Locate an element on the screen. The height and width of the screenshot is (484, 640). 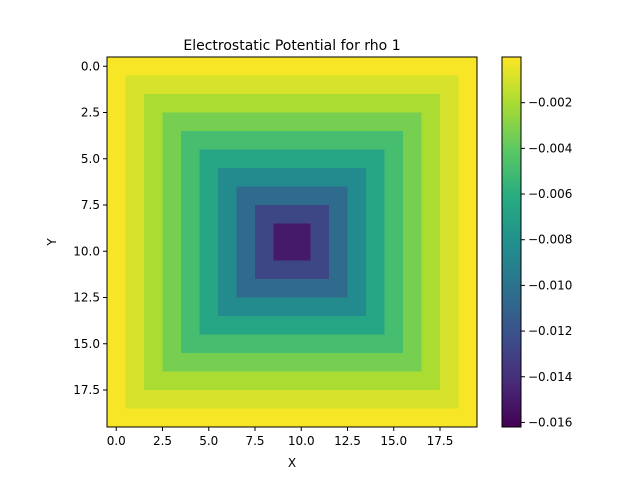
colorbar-tick-label: −0.016 is located at coordinates (550, 422).